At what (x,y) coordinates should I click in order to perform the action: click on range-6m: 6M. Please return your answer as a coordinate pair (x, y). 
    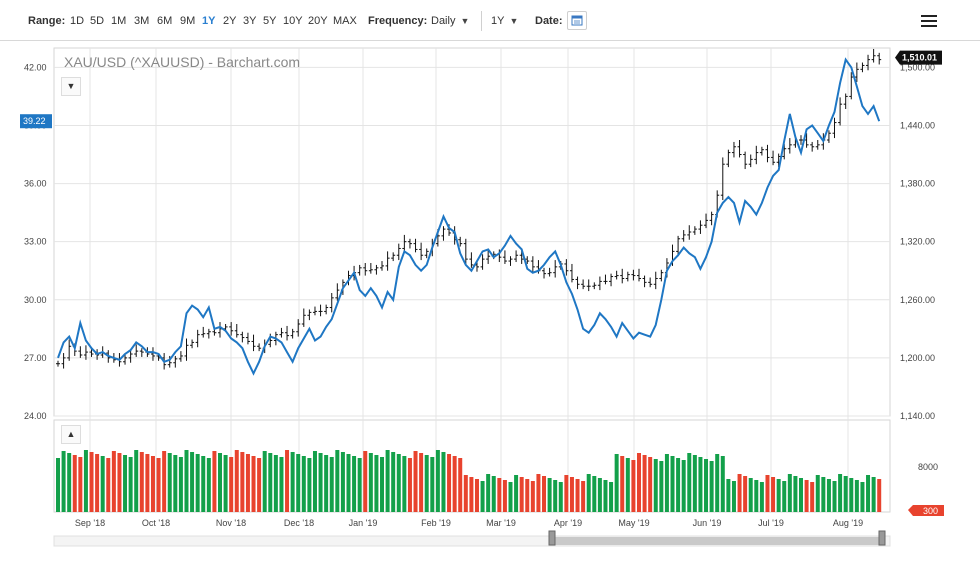
    Looking at the image, I should click on (165, 21).